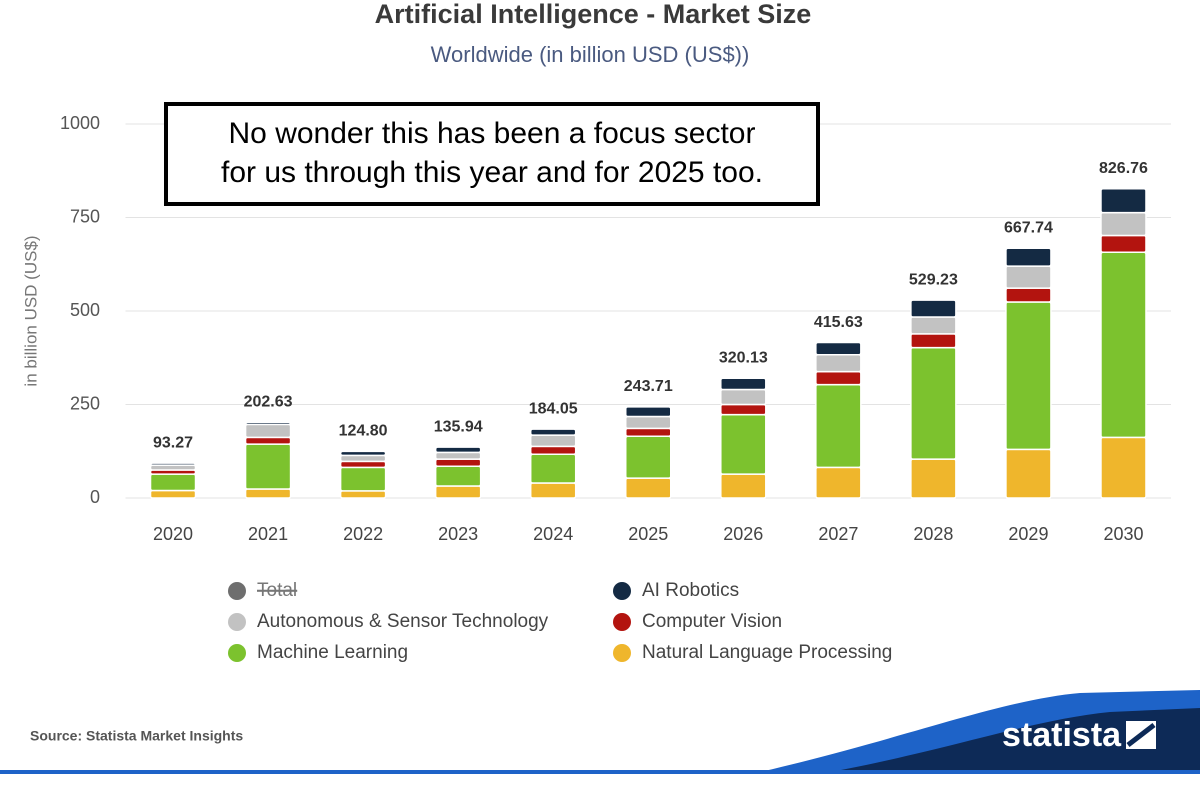 Image resolution: width=1200 pixels, height=793 pixels. What do you see at coordinates (648, 534) in the screenshot?
I see `x-tick-label: 2025` at bounding box center [648, 534].